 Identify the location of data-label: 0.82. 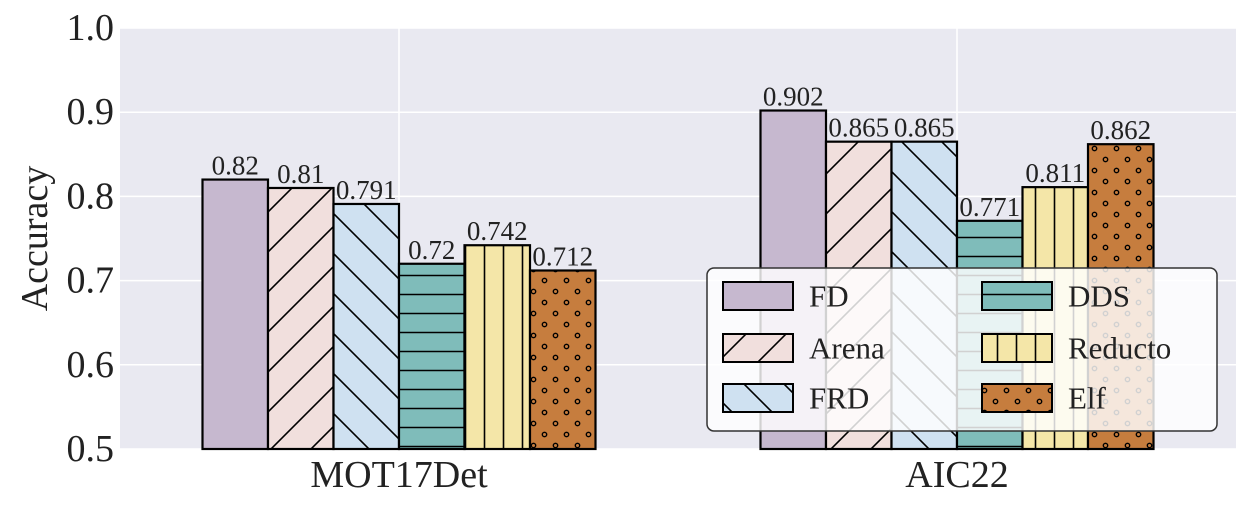
(235, 166).